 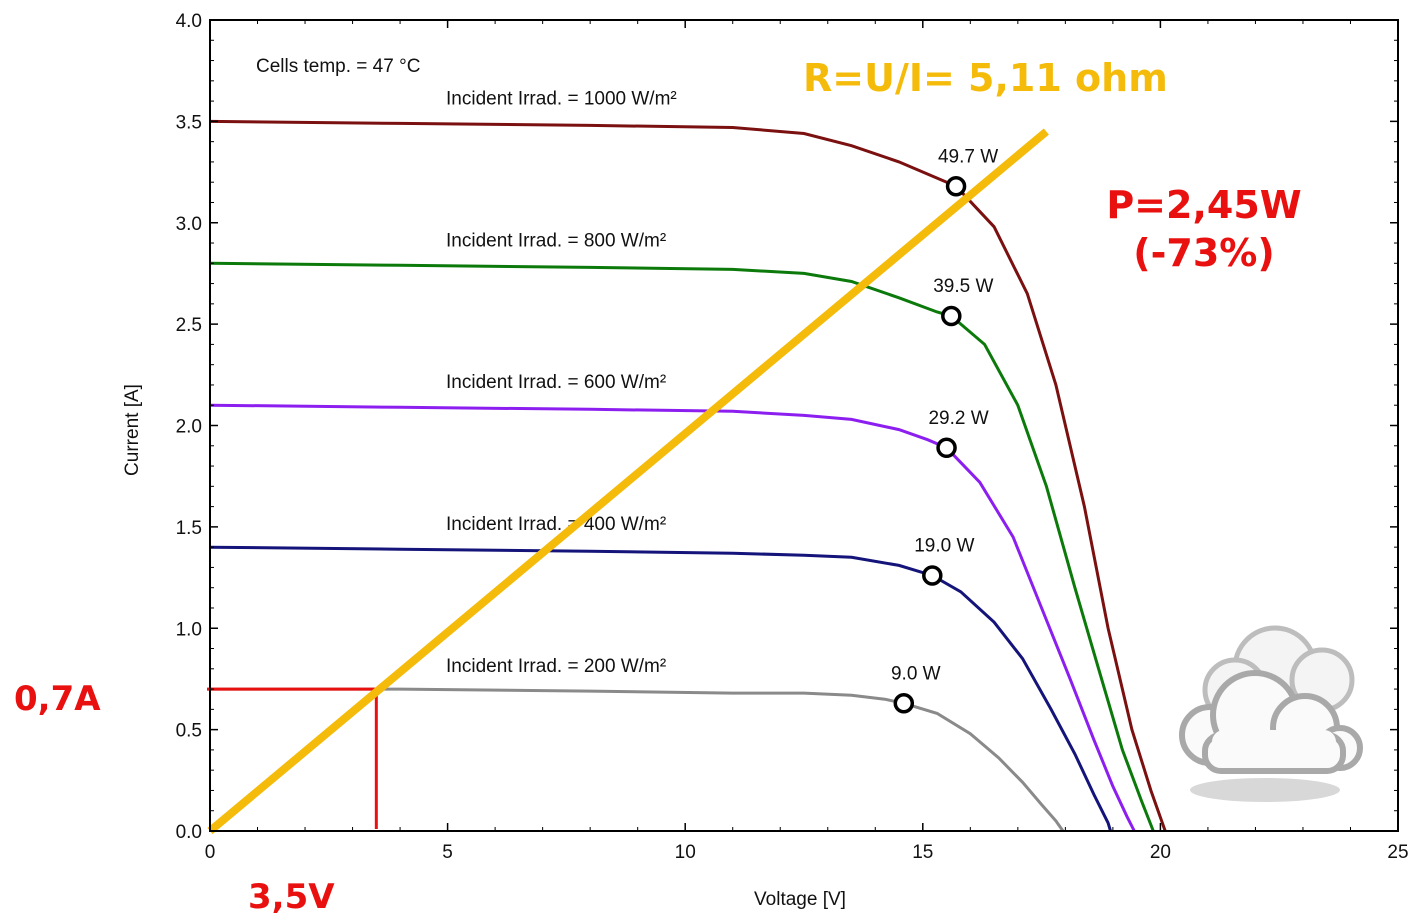 What do you see at coordinates (1203, 205) in the screenshot?
I see `power-label-line1: P=2,45W` at bounding box center [1203, 205].